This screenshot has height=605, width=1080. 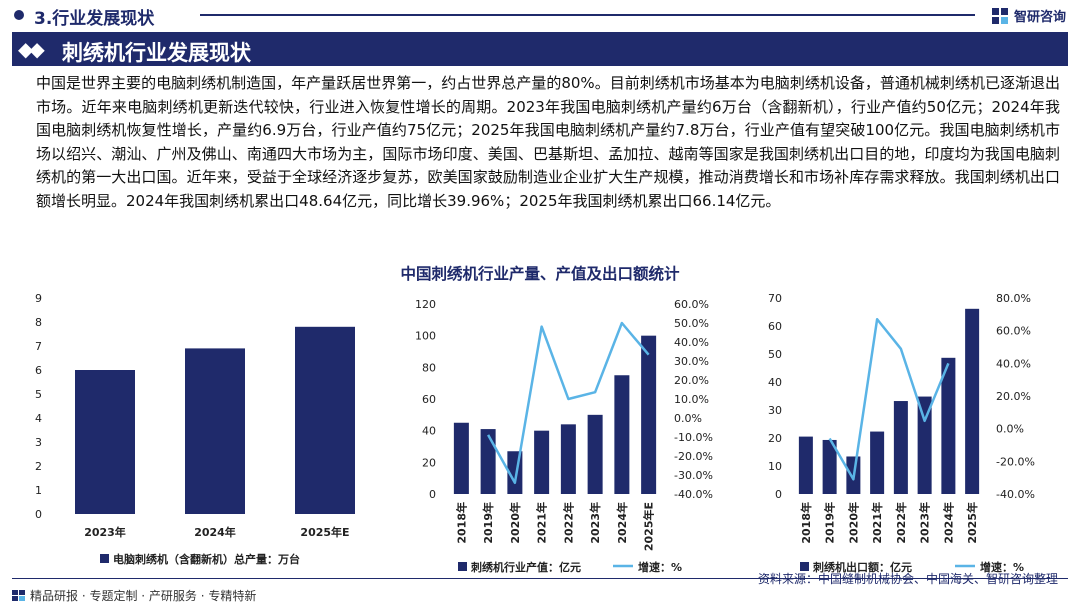 What do you see at coordinates (660, 567) in the screenshot?
I see `legend-label-line: 增速：%` at bounding box center [660, 567].